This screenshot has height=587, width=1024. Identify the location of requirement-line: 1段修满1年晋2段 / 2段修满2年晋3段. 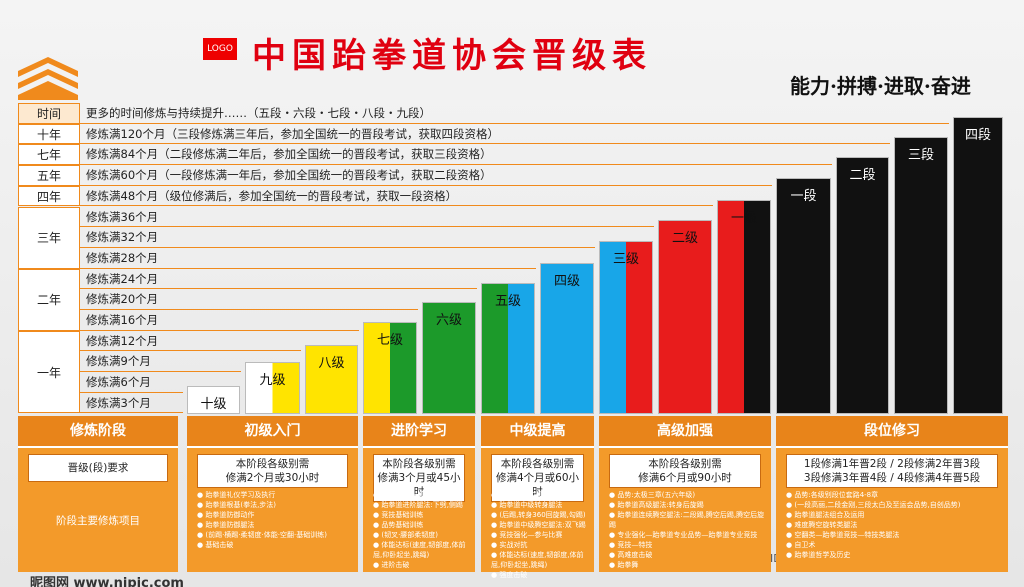
(892, 464).